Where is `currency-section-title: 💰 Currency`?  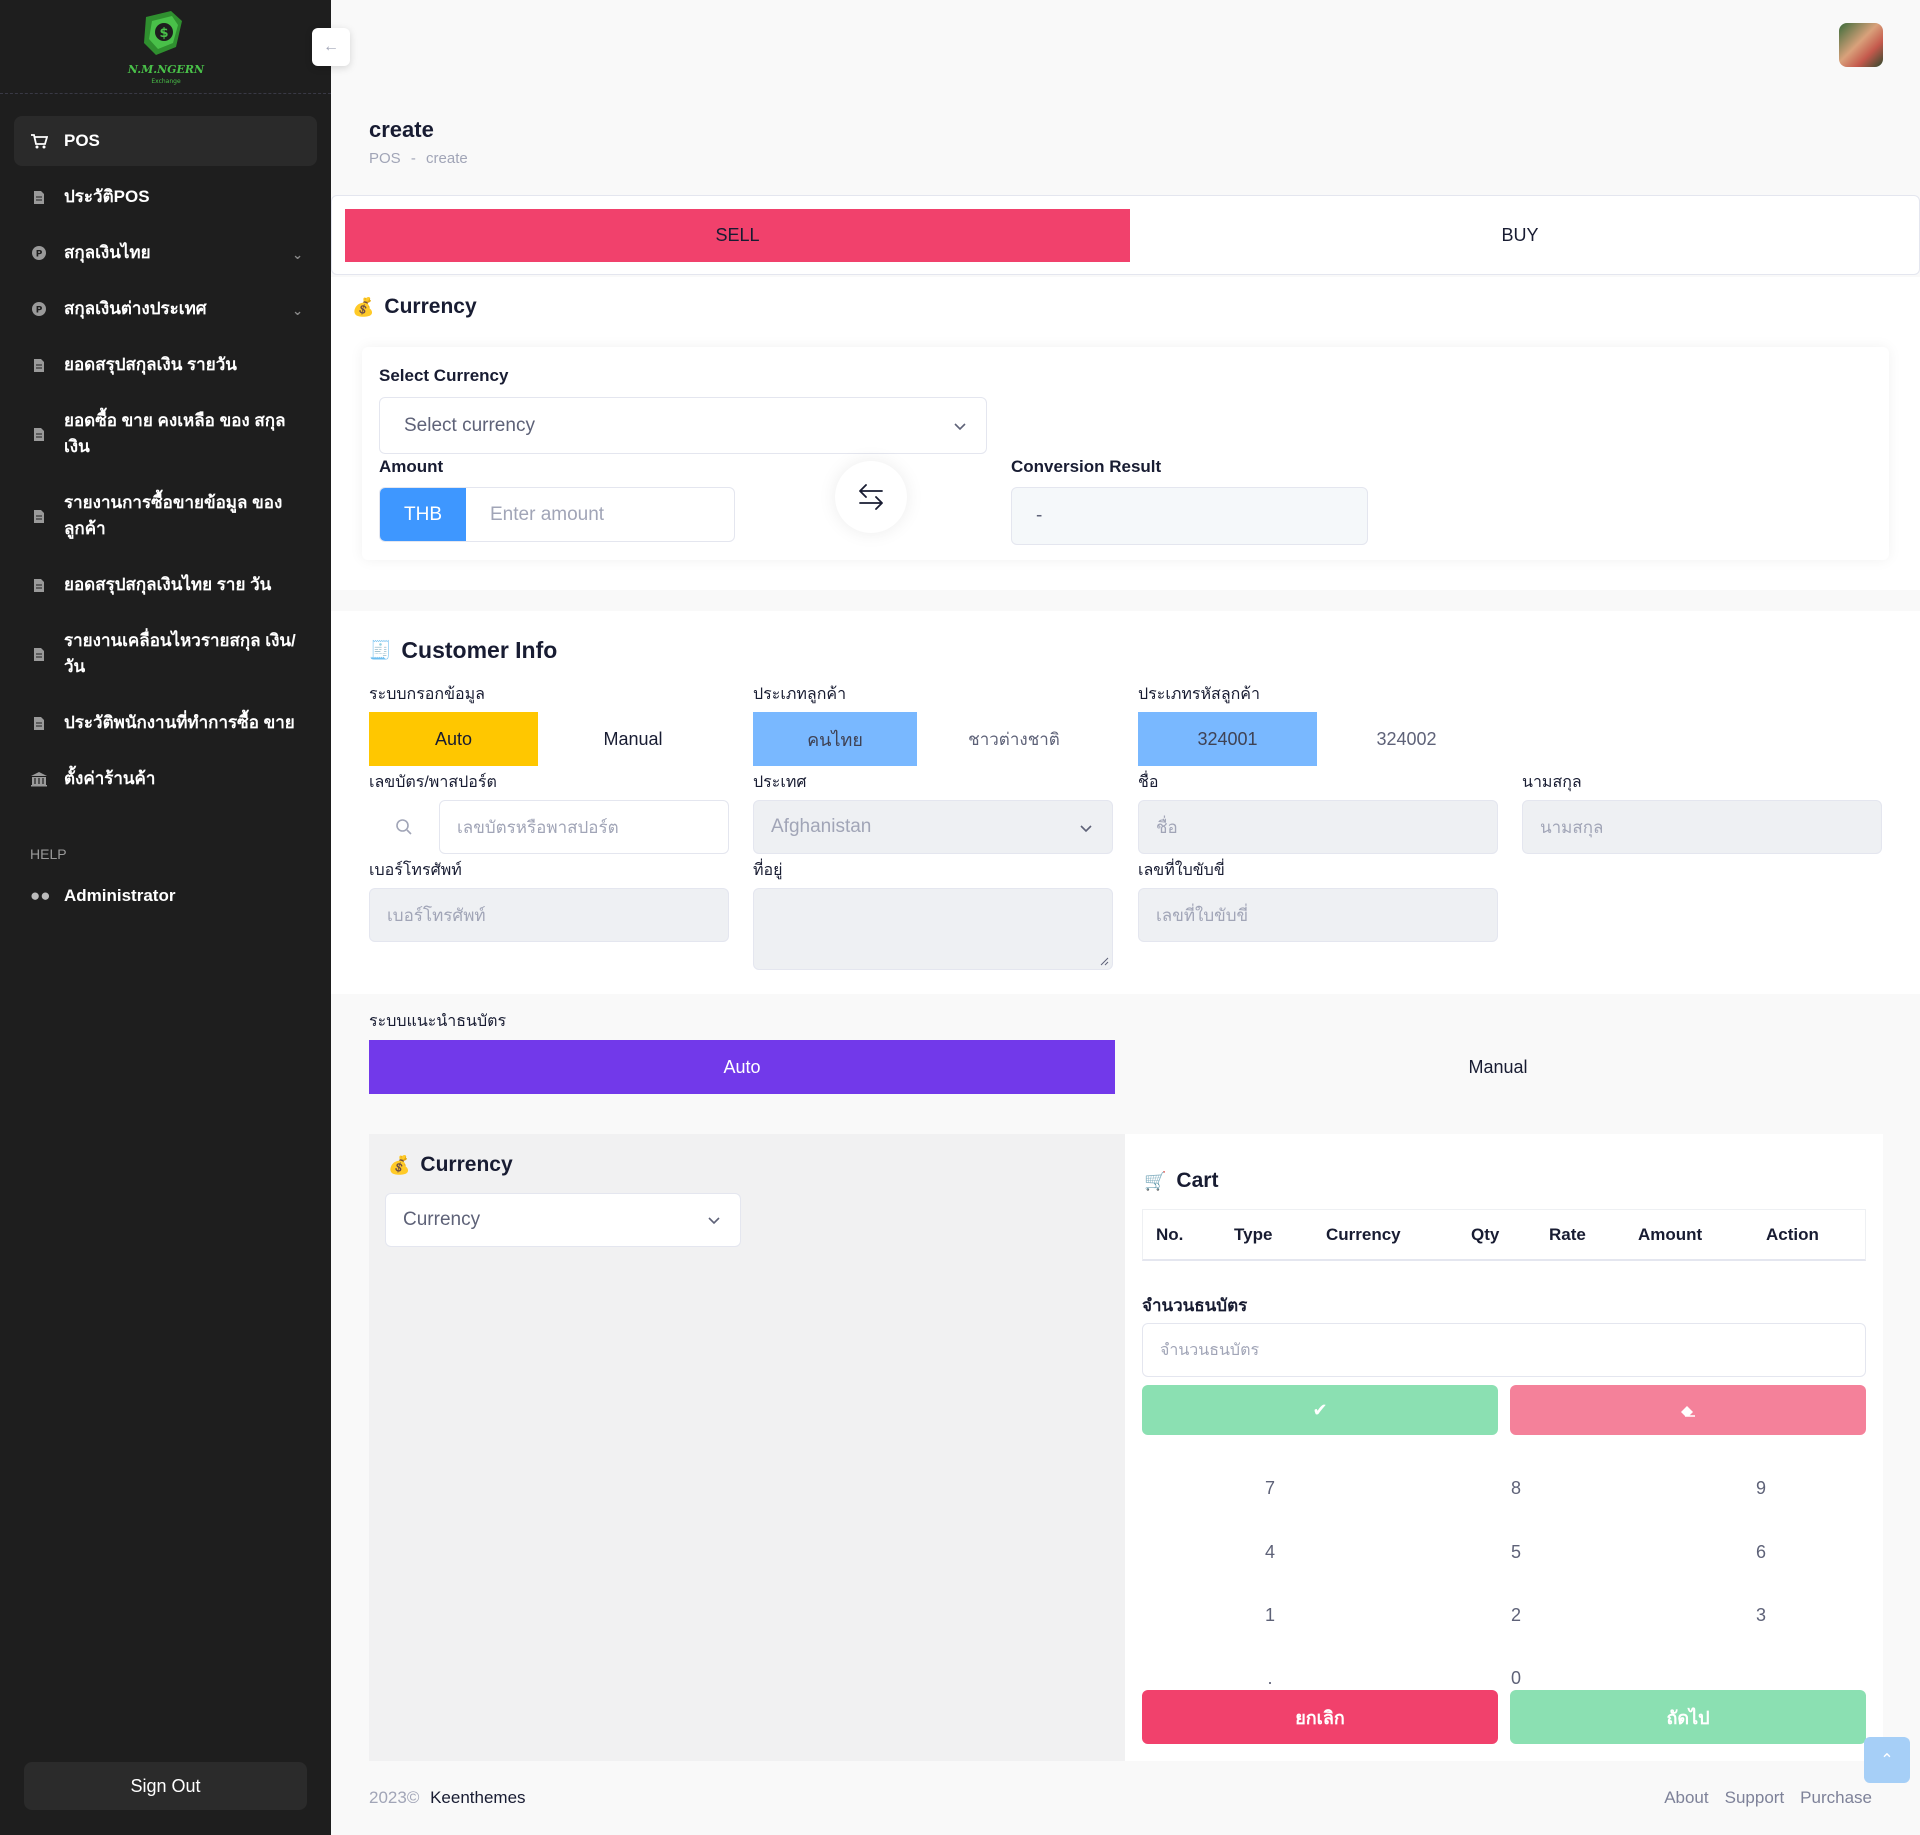
currency-section-title: 💰 Currency is located at coordinates (414, 307).